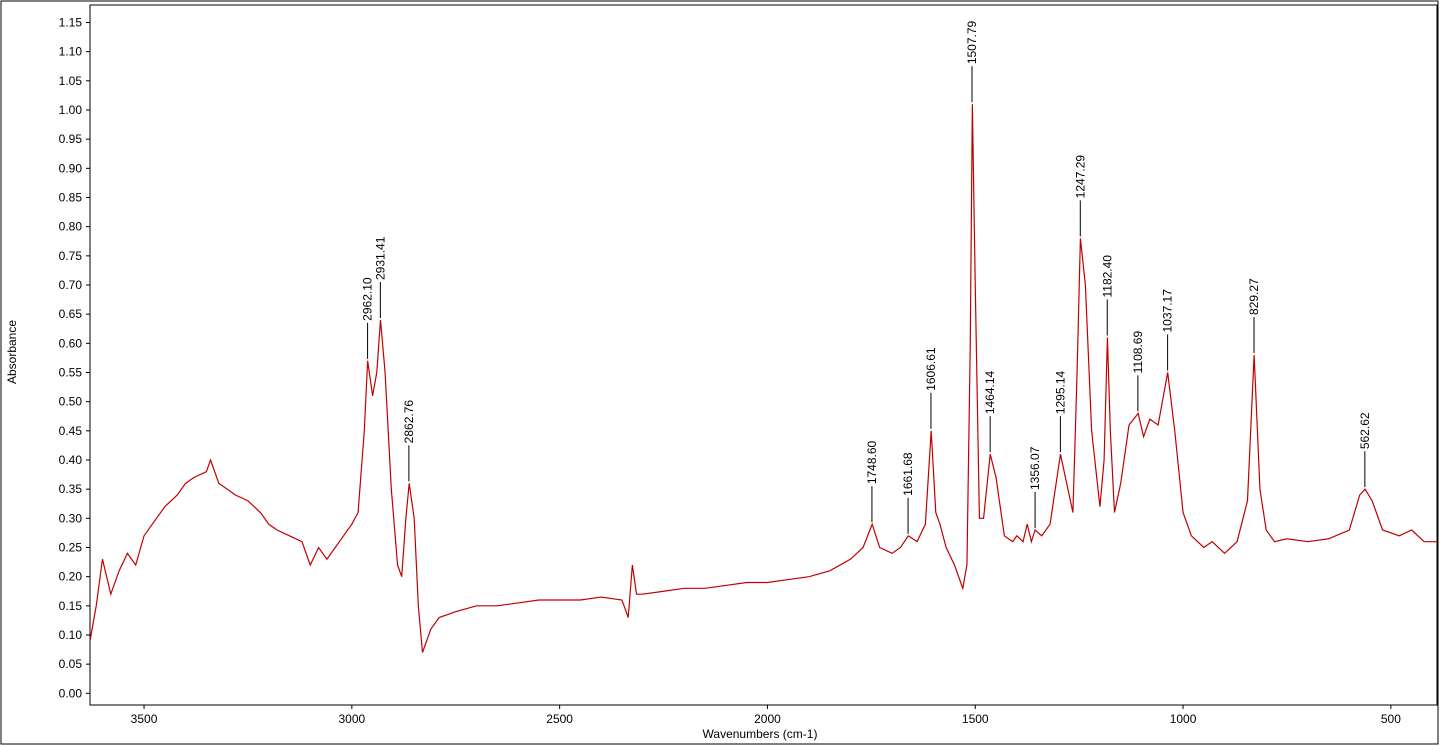 The image size is (1440, 746). Describe the element at coordinates (872, 462) in the screenshot. I see `peak-label: 1748.60` at that location.